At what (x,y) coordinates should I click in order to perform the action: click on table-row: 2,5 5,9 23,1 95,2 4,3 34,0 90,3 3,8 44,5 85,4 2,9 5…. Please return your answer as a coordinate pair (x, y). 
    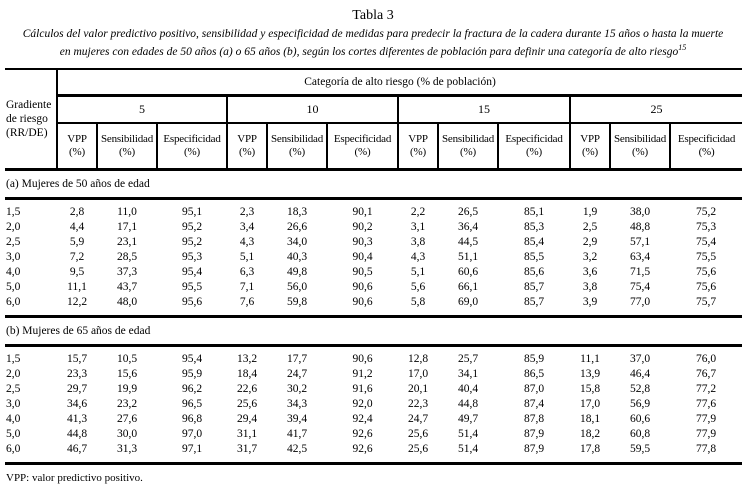
    Looking at the image, I should click on (373, 242).